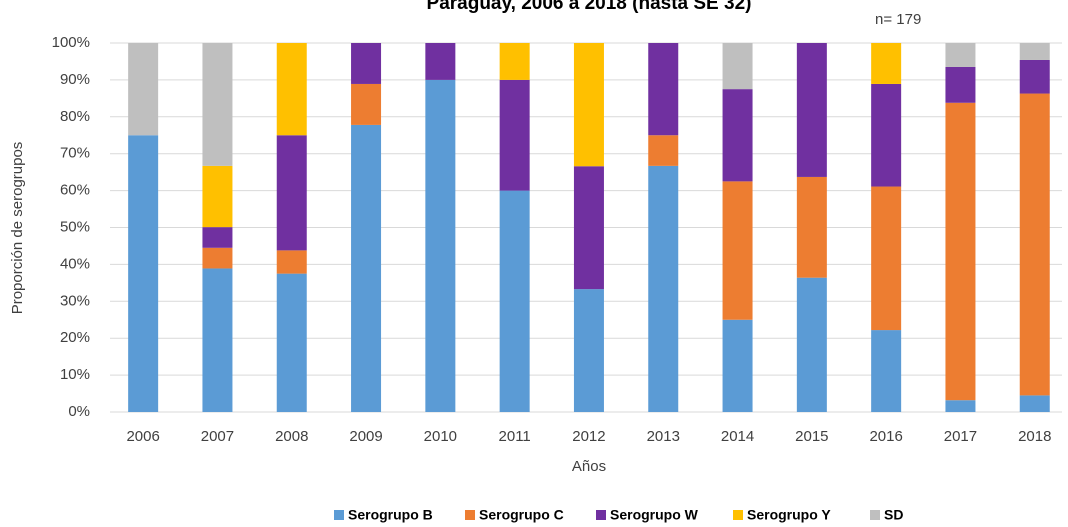 The width and height of the screenshot is (1068, 527). I want to click on y-tick-label: 40%, so click(75, 263).